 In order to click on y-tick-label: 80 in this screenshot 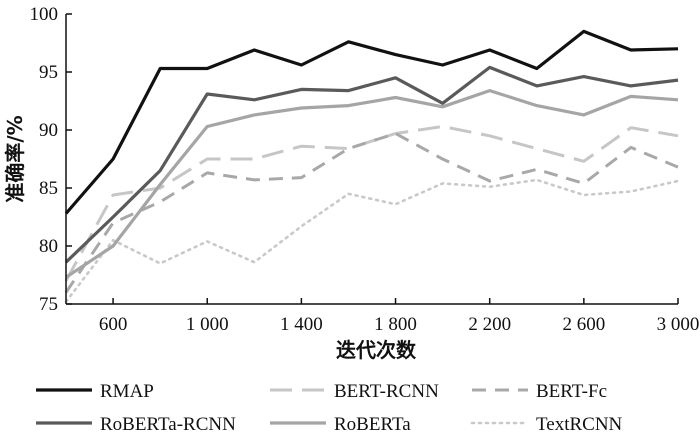, I will do `click(48, 246)`.